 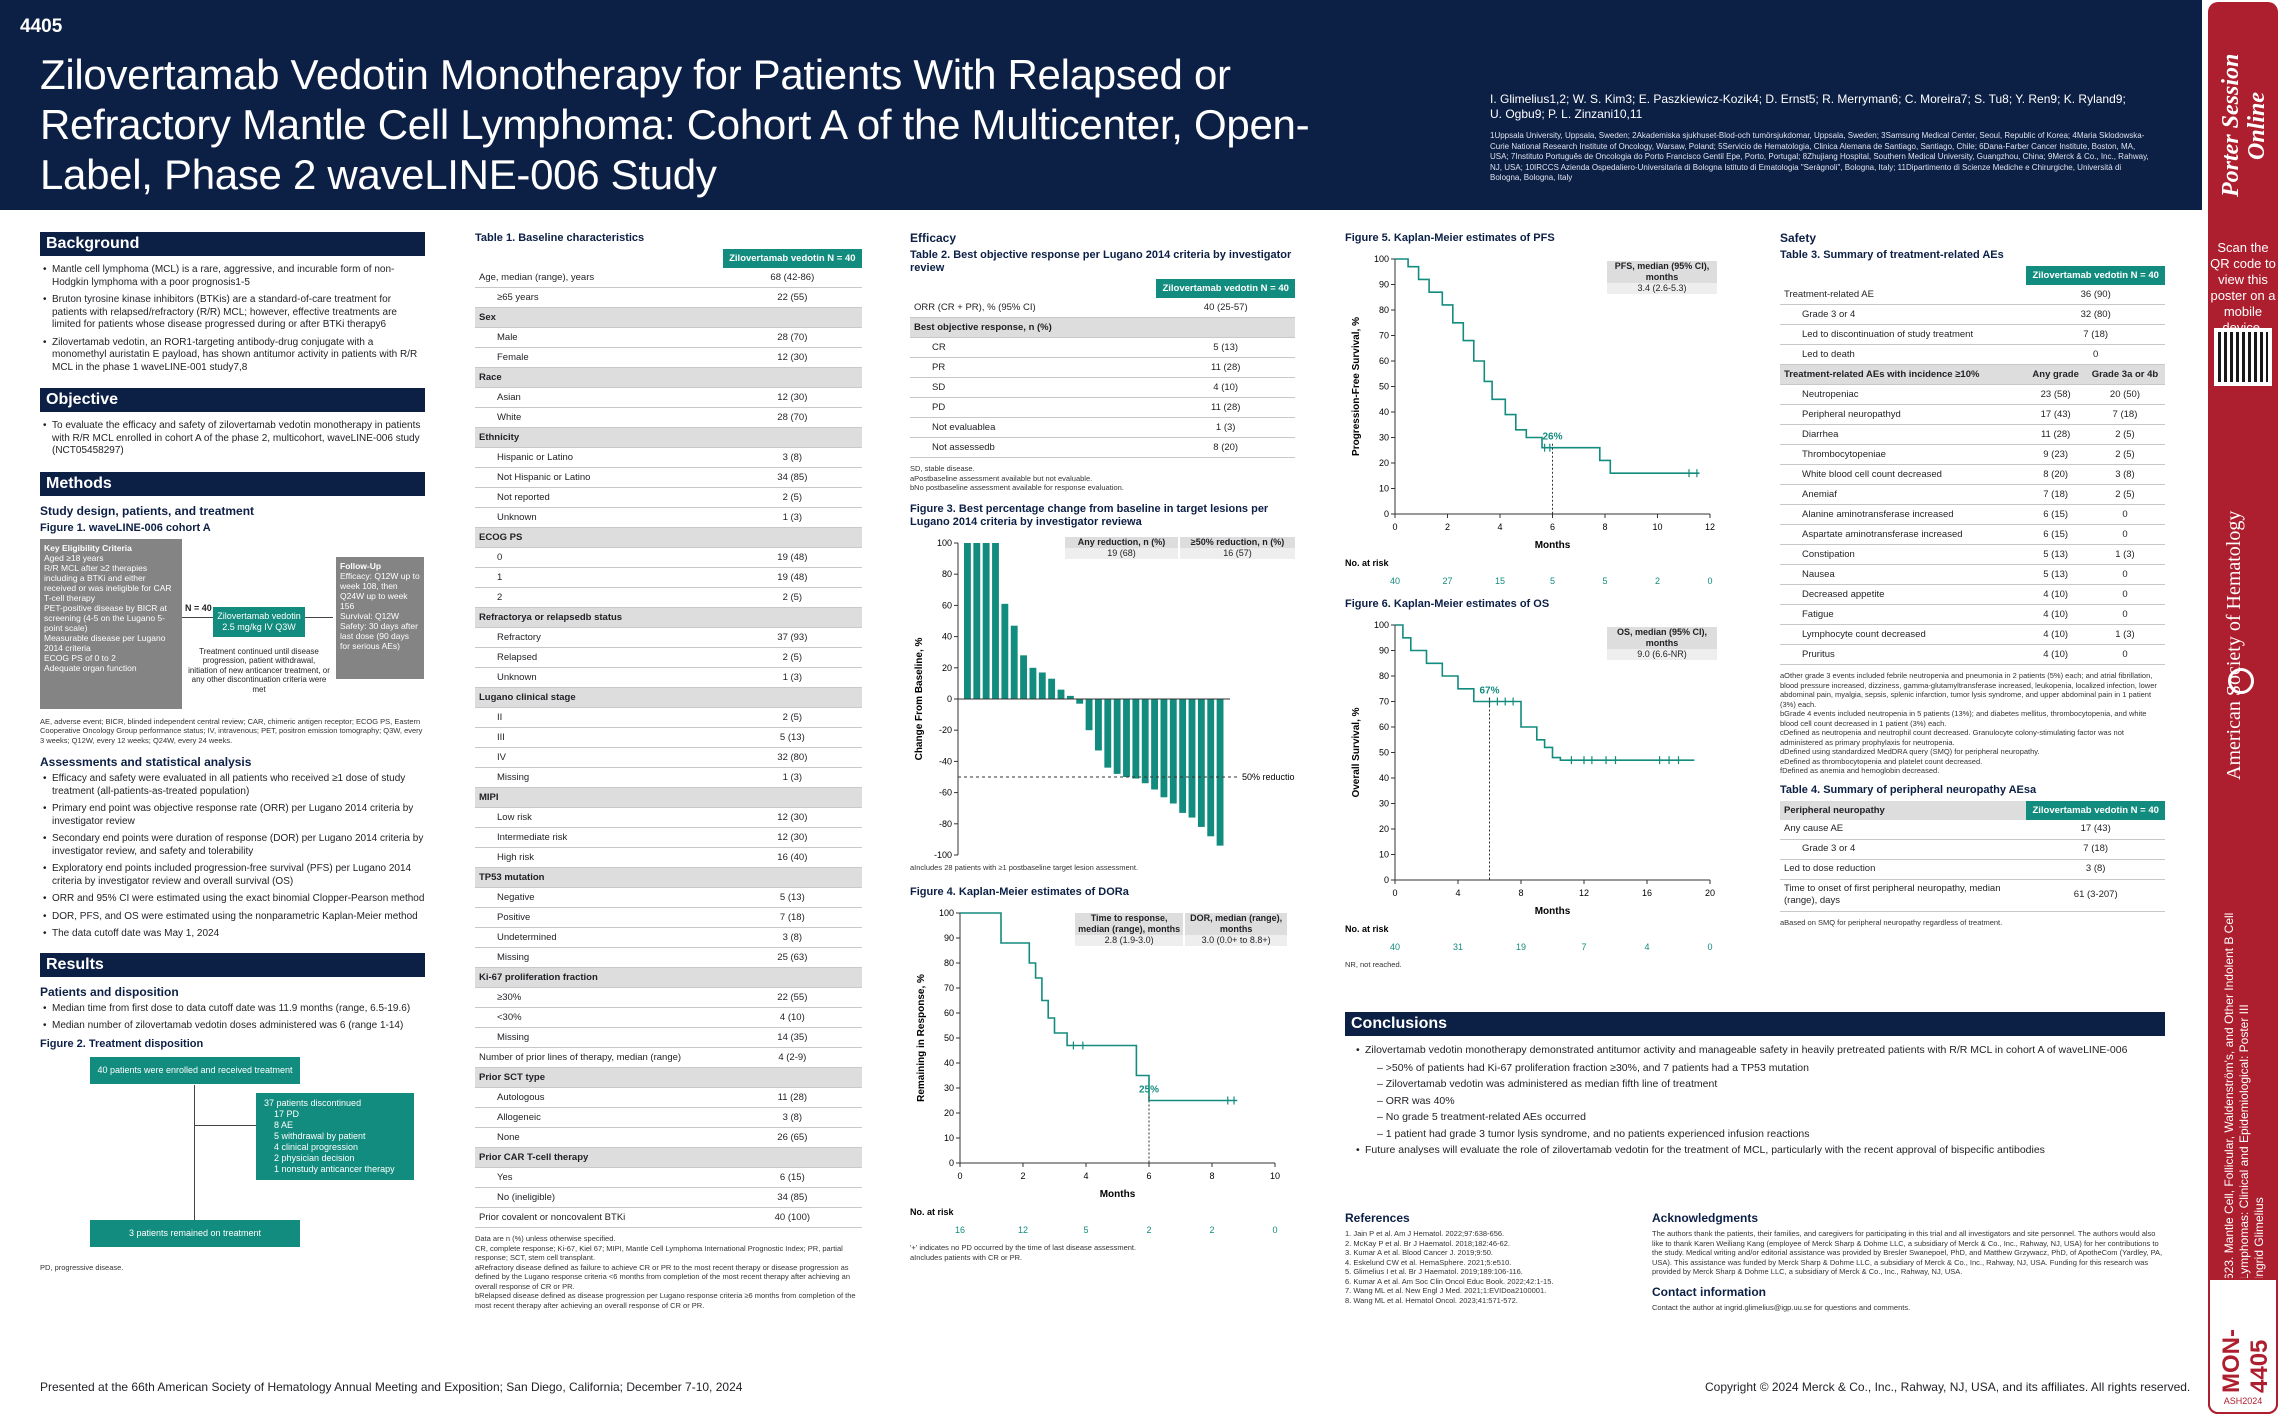 I want to click on table-4-col: Peripheral neuropathy, so click(x=1903, y=810).